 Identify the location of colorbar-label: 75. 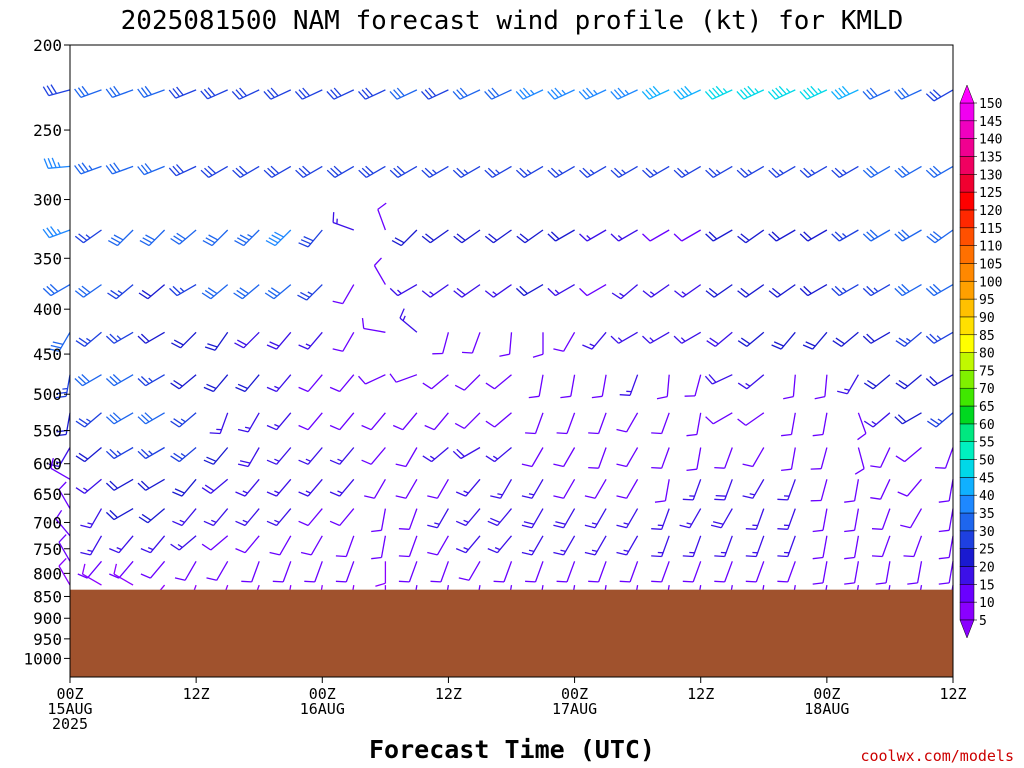
(987, 371).